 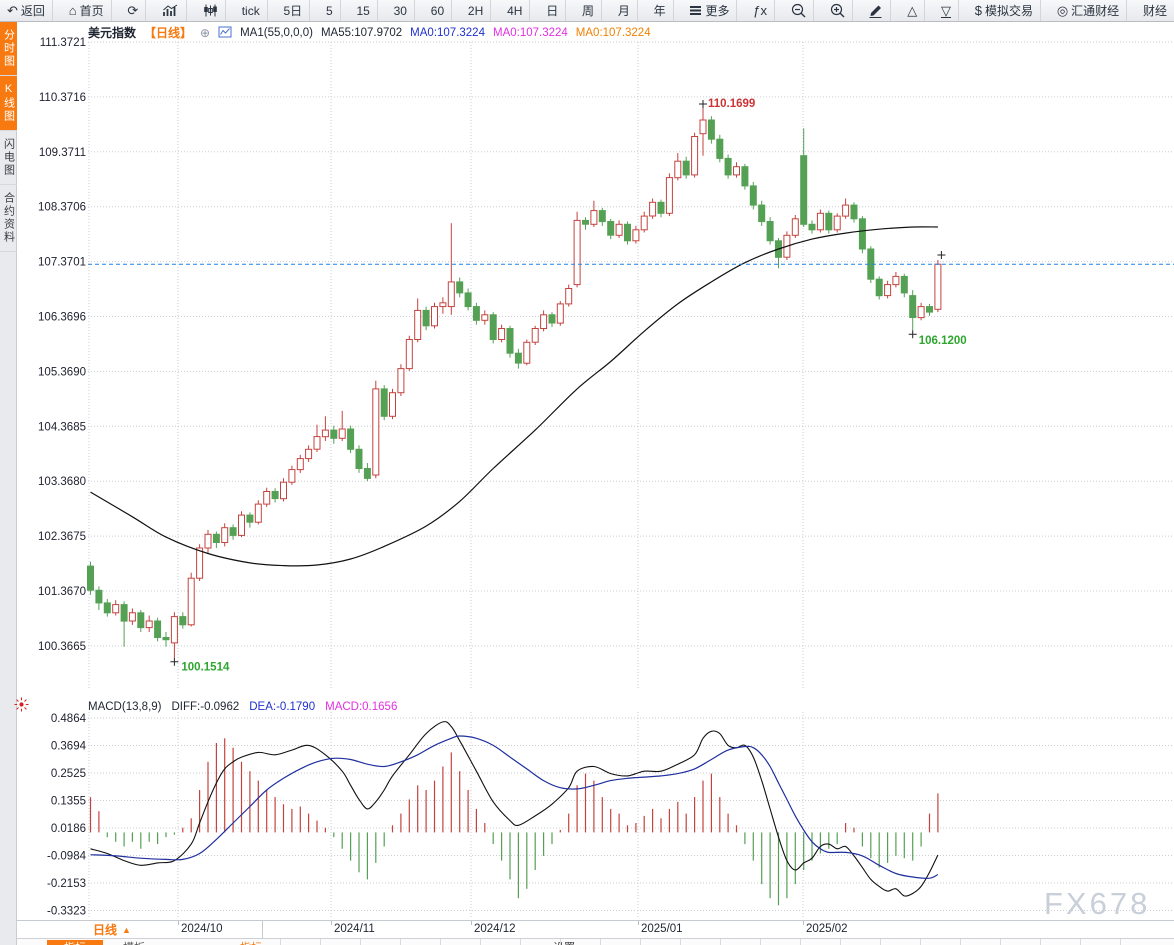 What do you see at coordinates (140, 929) in the screenshot?
I see `period-selector: 日线 ▲` at bounding box center [140, 929].